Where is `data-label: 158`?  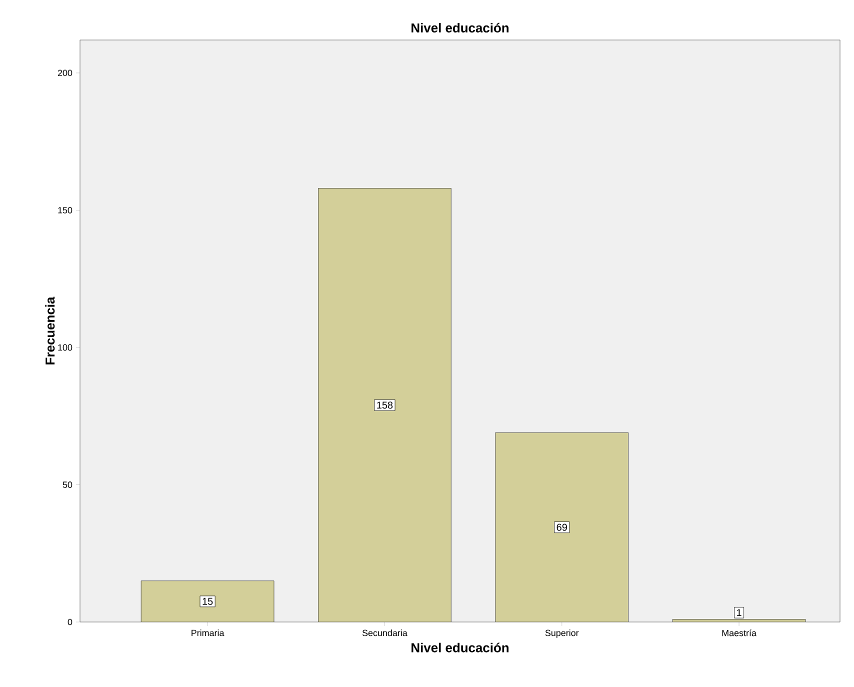 data-label: 158 is located at coordinates (385, 405).